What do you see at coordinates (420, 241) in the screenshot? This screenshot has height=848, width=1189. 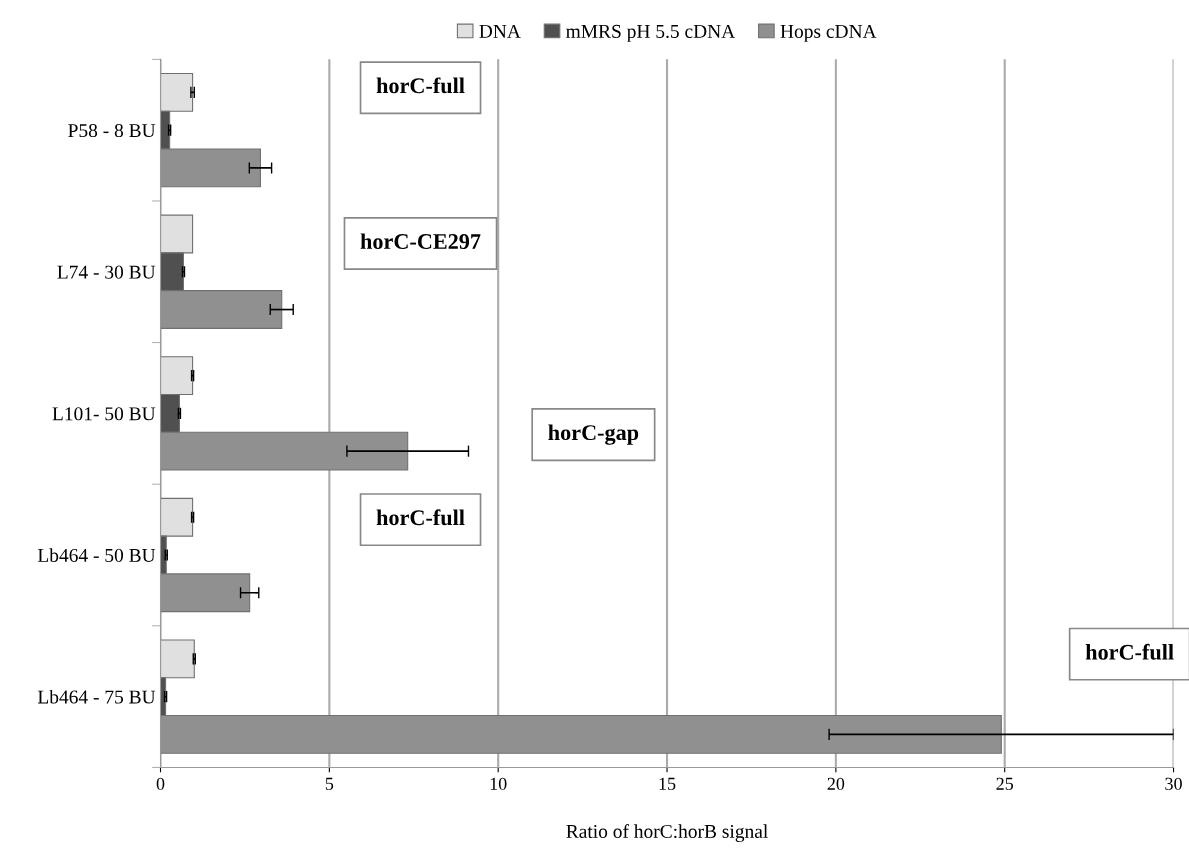 I see `annotation: horC-CE297` at bounding box center [420, 241].